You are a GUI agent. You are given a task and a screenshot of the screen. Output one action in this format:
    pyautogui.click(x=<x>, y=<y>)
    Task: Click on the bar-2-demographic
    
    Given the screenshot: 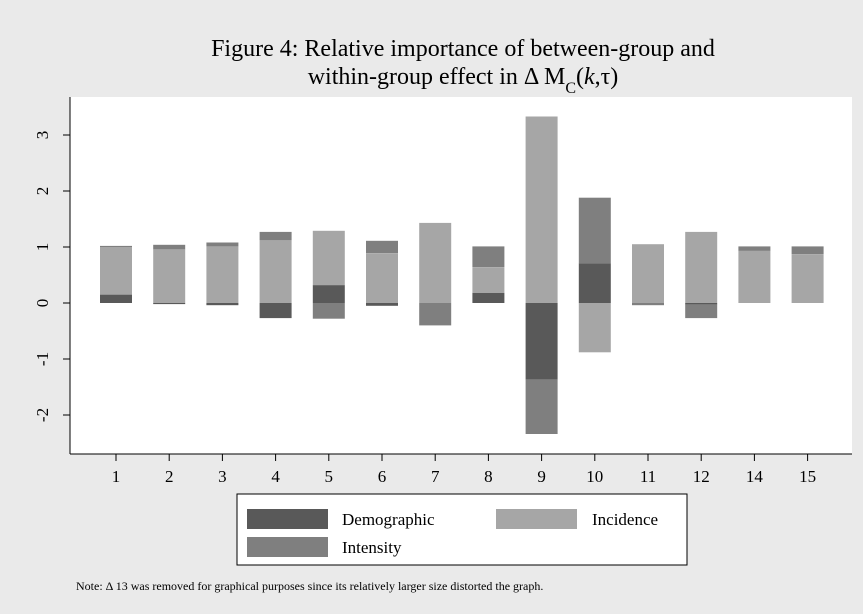 What is the action you would take?
    pyautogui.click(x=169, y=304)
    